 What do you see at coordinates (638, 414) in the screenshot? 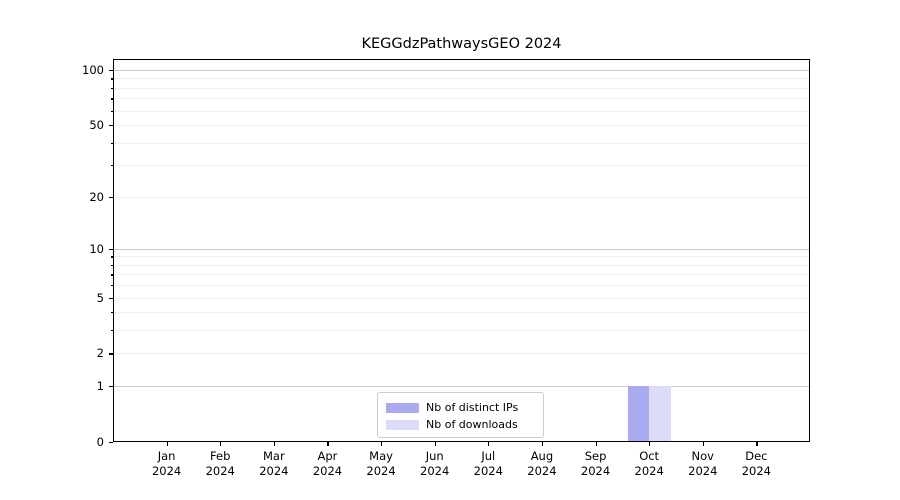
I see `bar-distinct-ips` at bounding box center [638, 414].